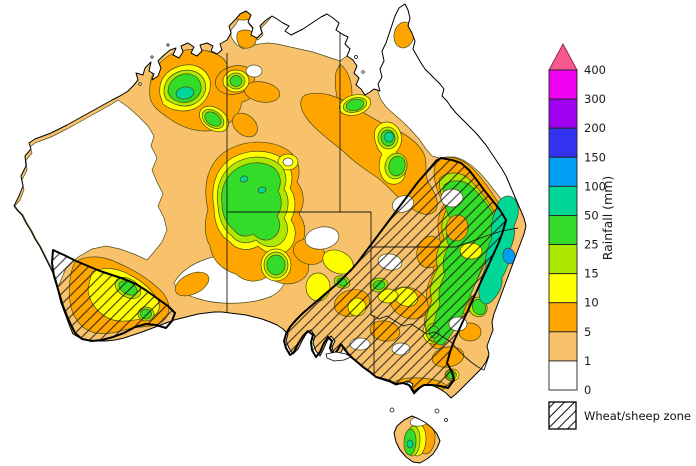  Describe the element at coordinates (587, 390) in the screenshot. I see `colorbar-tick-label: 0` at that location.